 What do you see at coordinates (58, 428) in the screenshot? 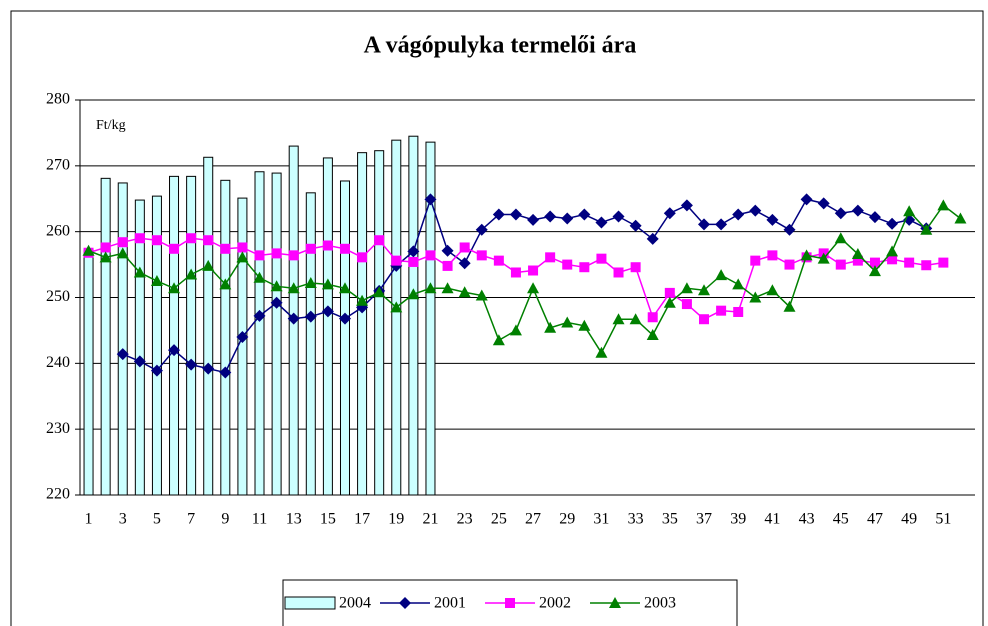
I see `y-tick-label: 230` at bounding box center [58, 428].